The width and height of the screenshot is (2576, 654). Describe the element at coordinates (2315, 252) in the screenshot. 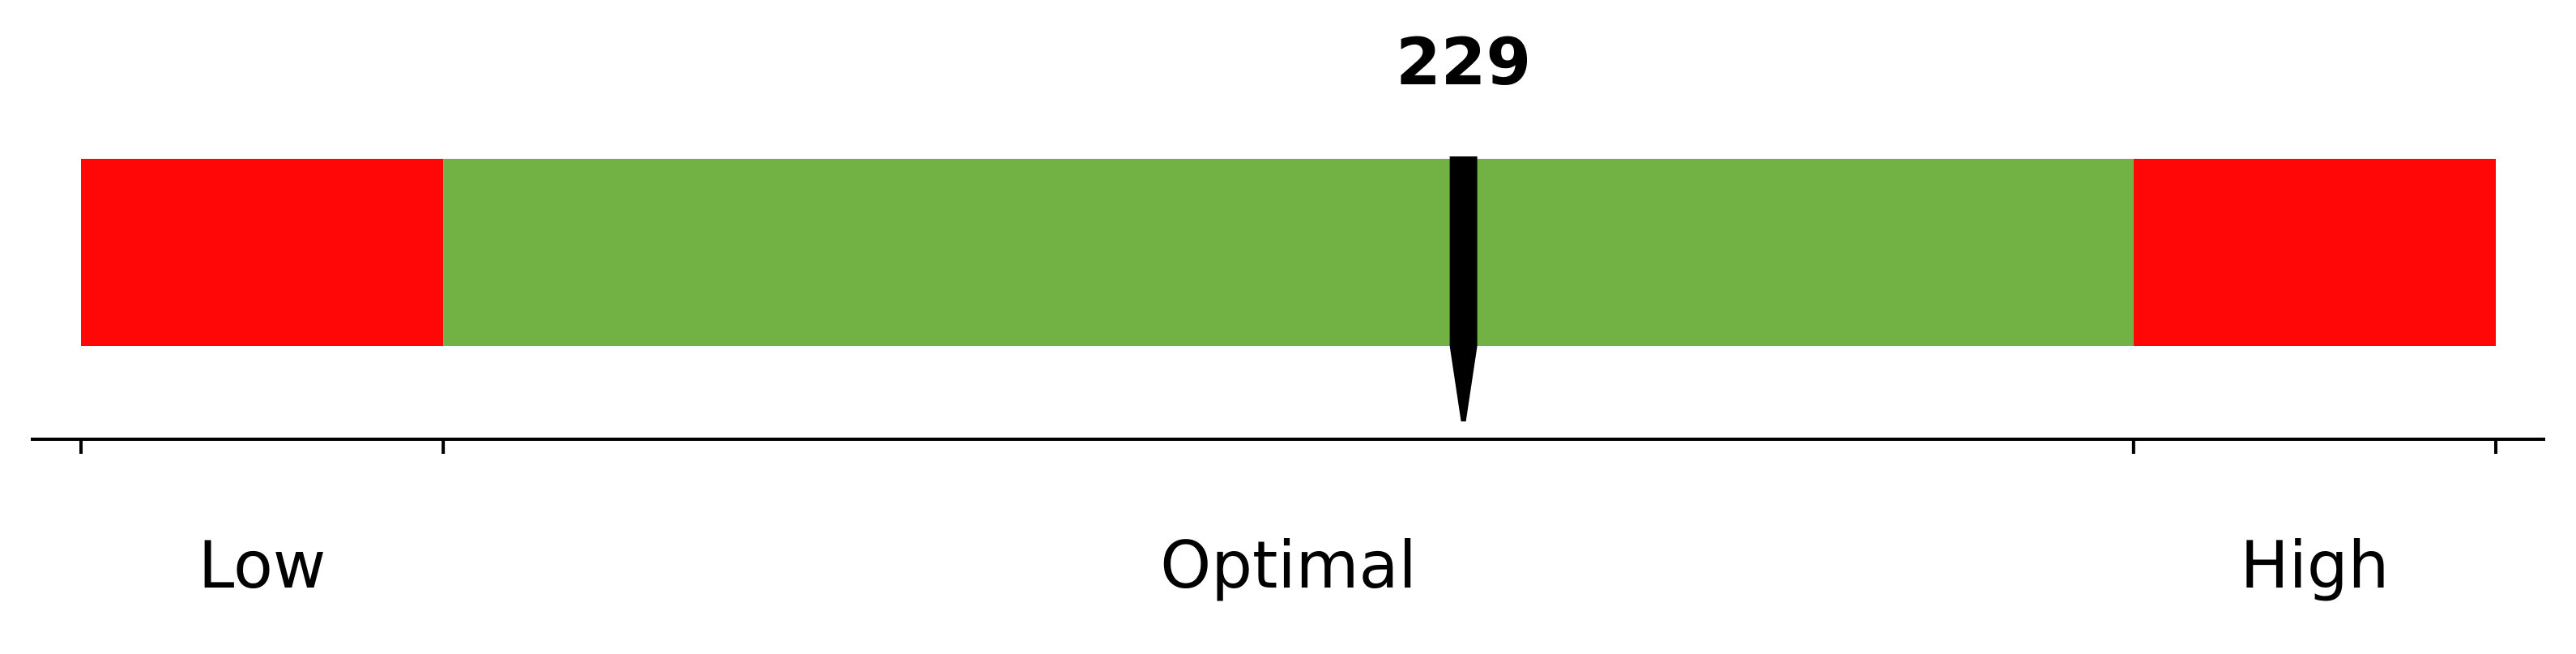

I see `band-high` at that location.